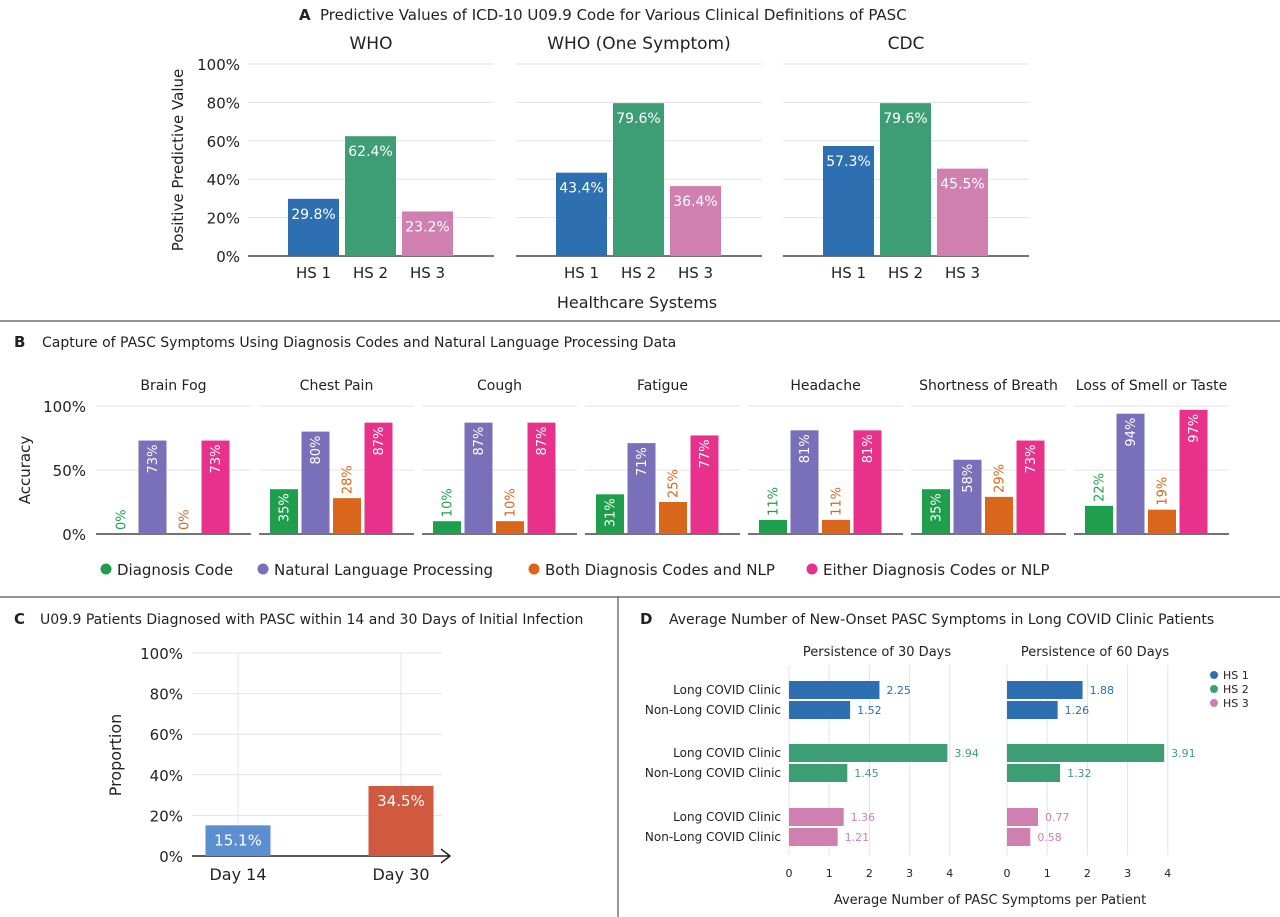  I want to click on panel-b-bar-label: 28%, so click(348, 479).